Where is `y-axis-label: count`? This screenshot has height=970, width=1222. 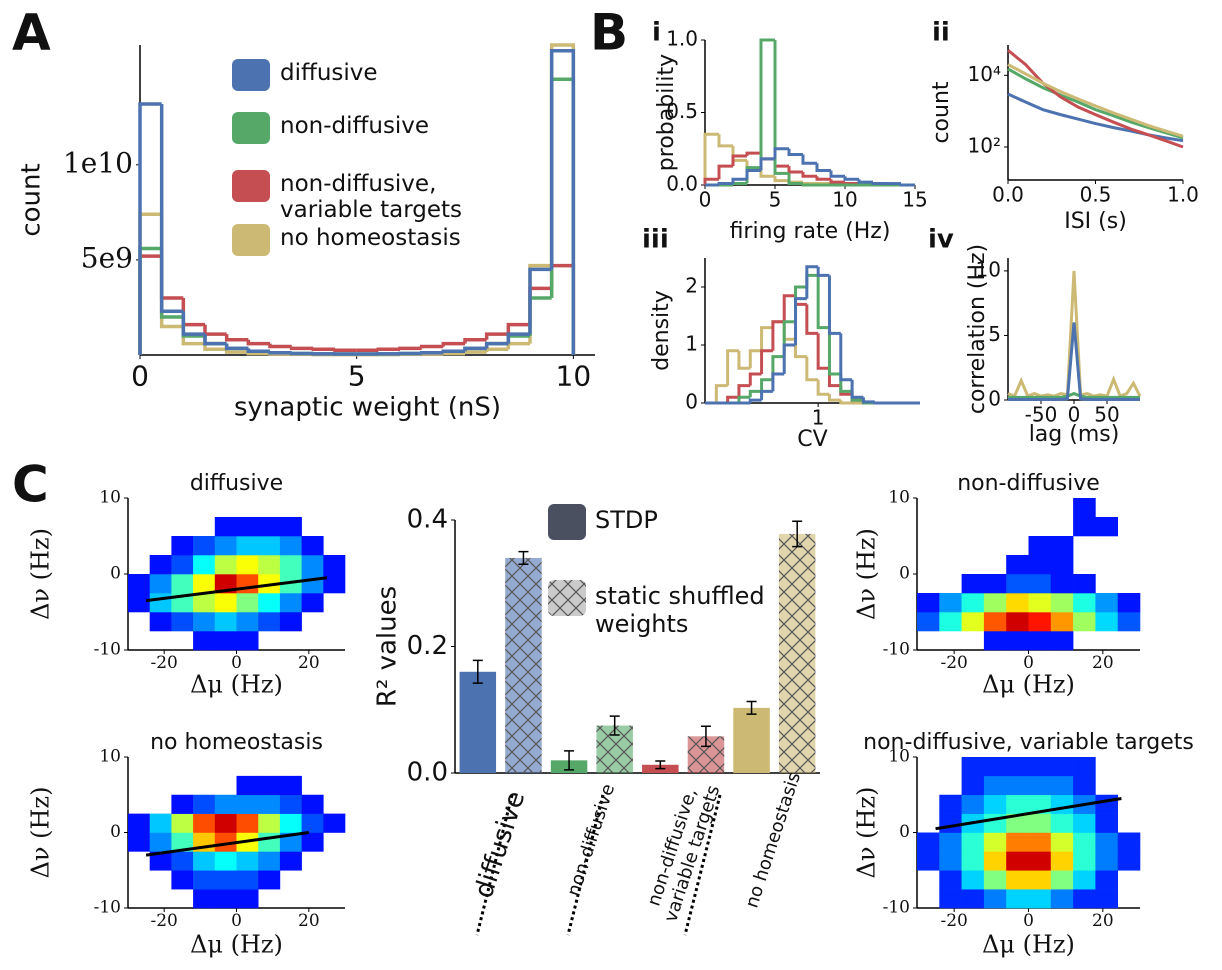
y-axis-label: count is located at coordinates (32, 199).